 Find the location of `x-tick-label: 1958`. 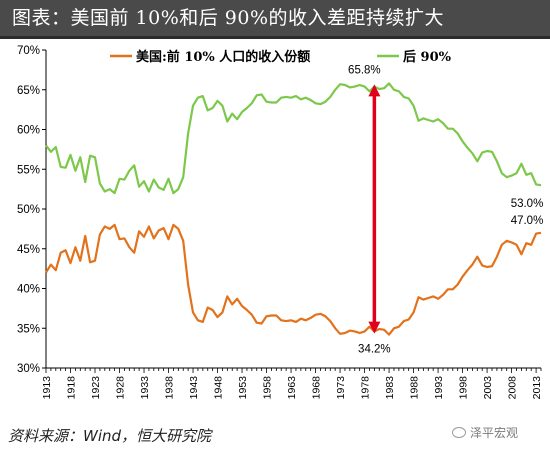

x-tick-label: 1958 is located at coordinates (268, 388).